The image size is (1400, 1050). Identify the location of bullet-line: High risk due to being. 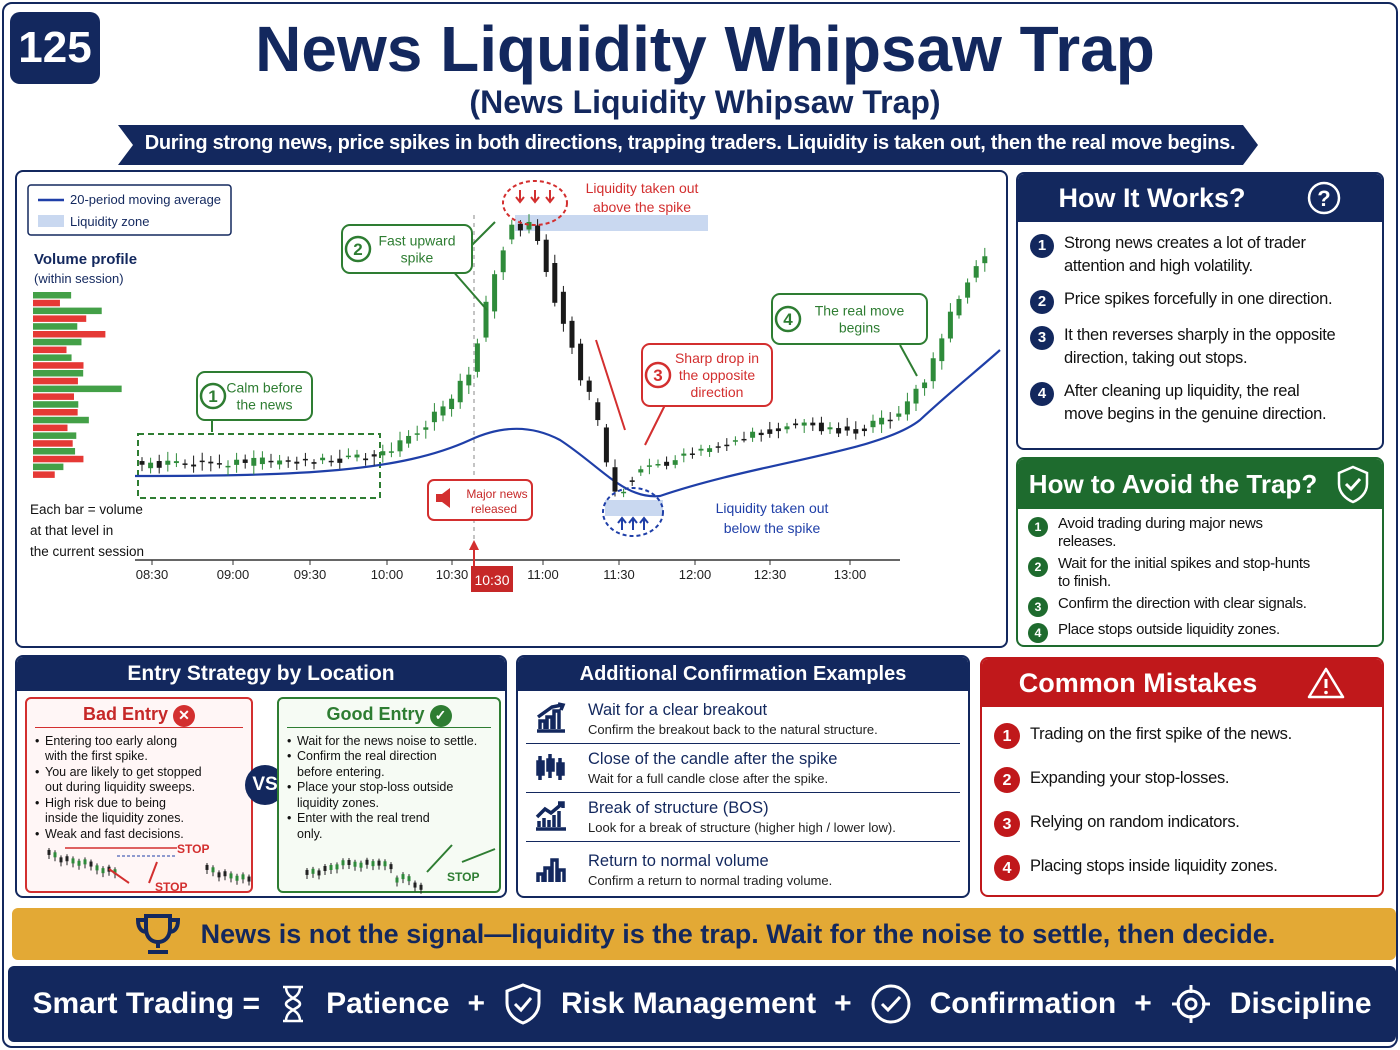
(105, 802).